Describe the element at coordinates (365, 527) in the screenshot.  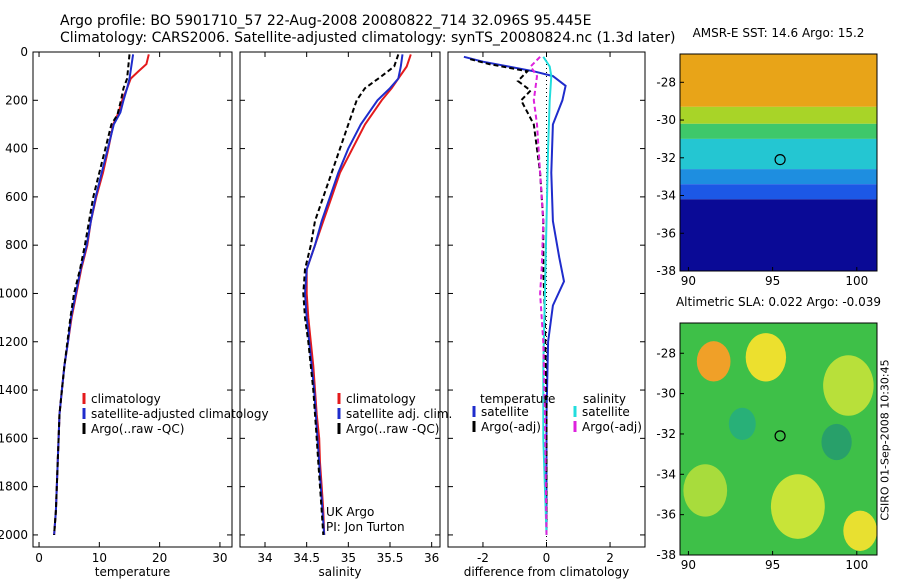
I see `annotation-text: PI: Jon Turton` at that location.